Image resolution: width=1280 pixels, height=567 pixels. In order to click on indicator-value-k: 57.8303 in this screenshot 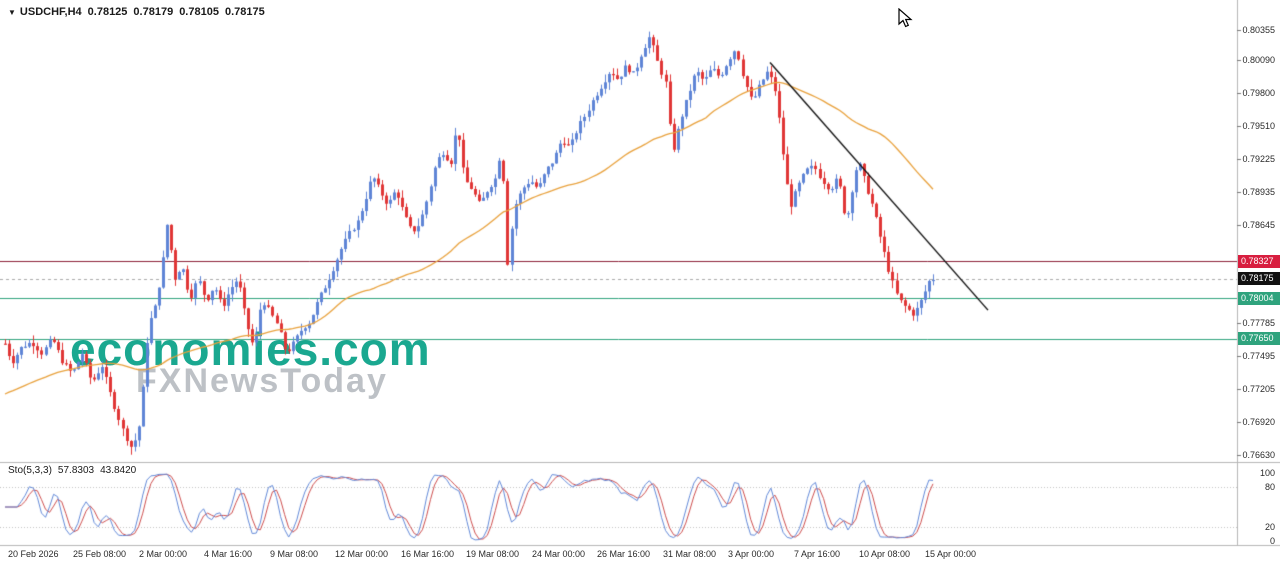, I will do `click(76, 470)`.